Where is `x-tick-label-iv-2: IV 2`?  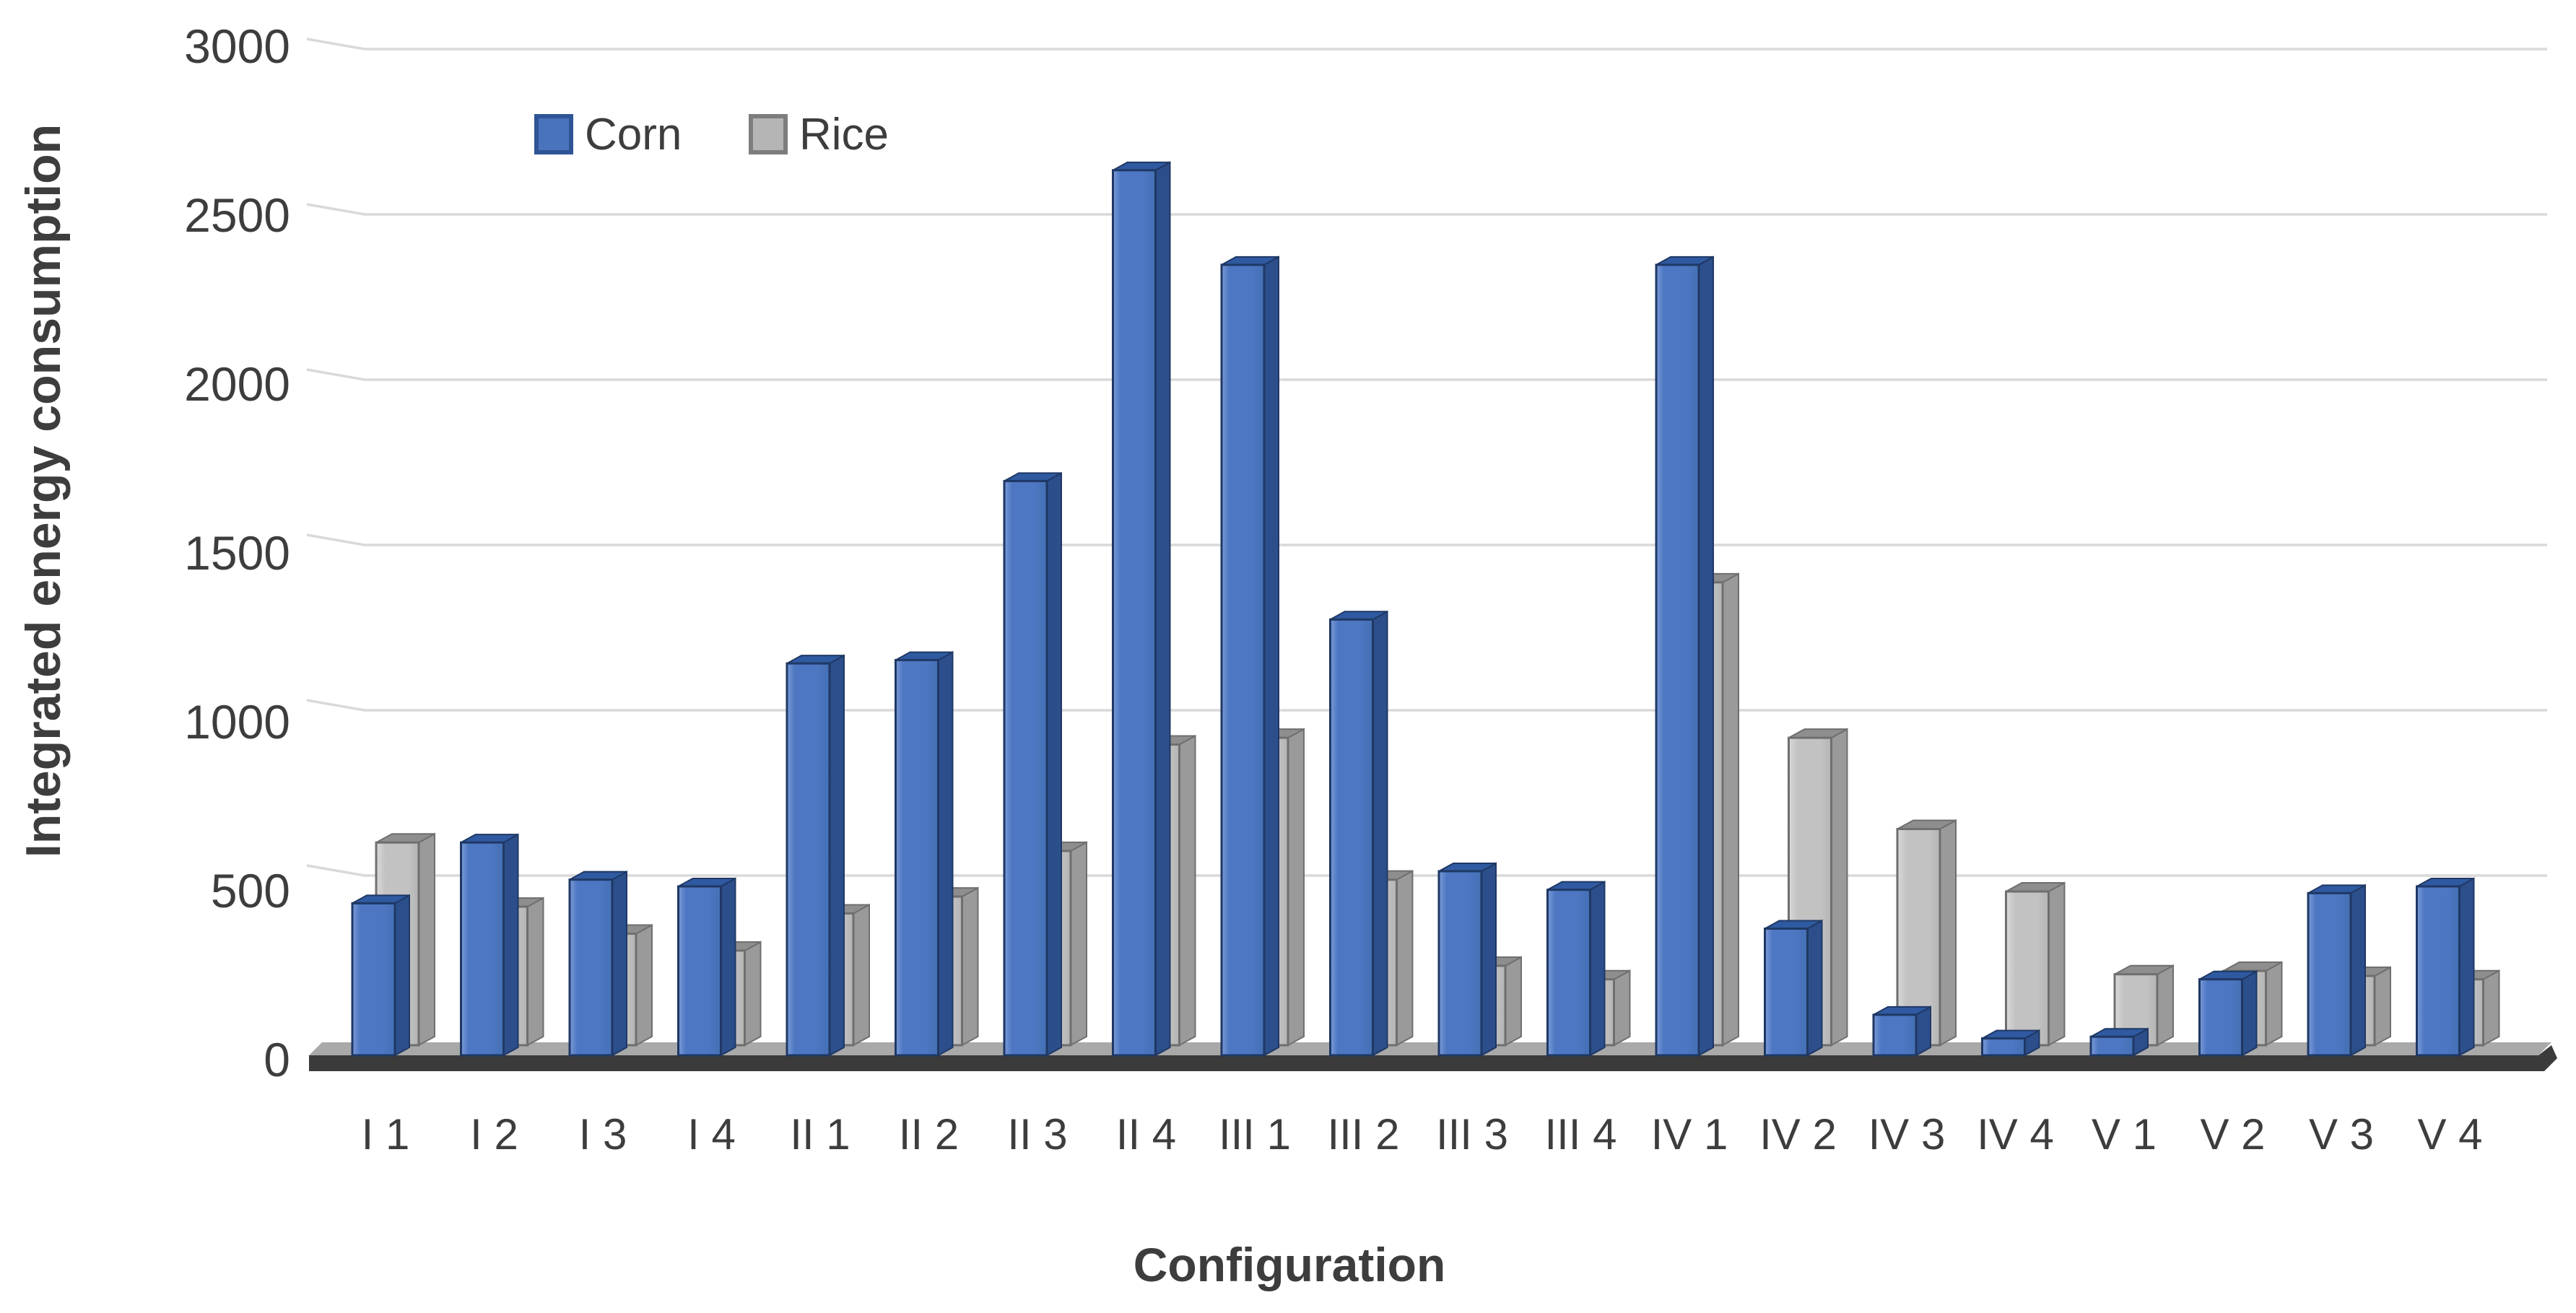
x-tick-label-iv-2: IV 2 is located at coordinates (1798, 1134).